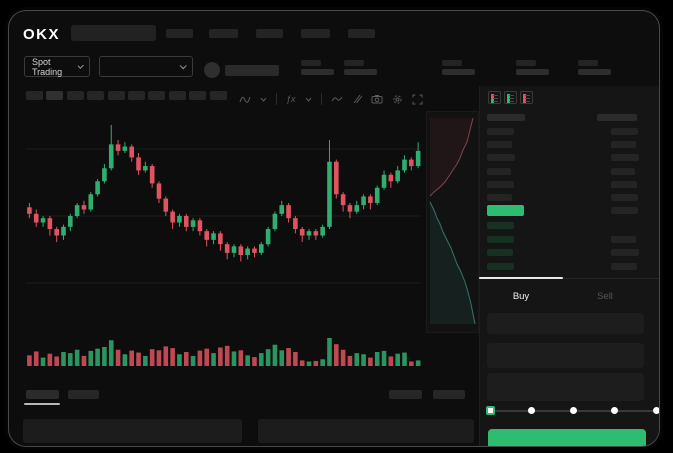 Image resolution: width=673 pixels, height=453 pixels. What do you see at coordinates (83, 394) in the screenshot?
I see `bottom-tab-history` at bounding box center [83, 394].